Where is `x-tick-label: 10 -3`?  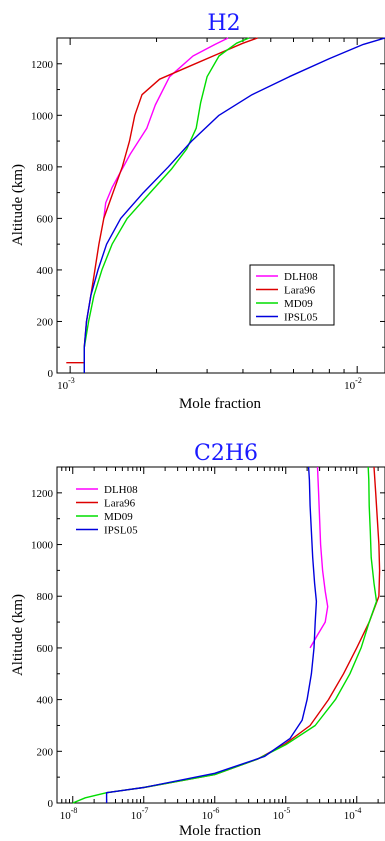
x-tick-label: 10 -3 is located at coordinates (66, 384).